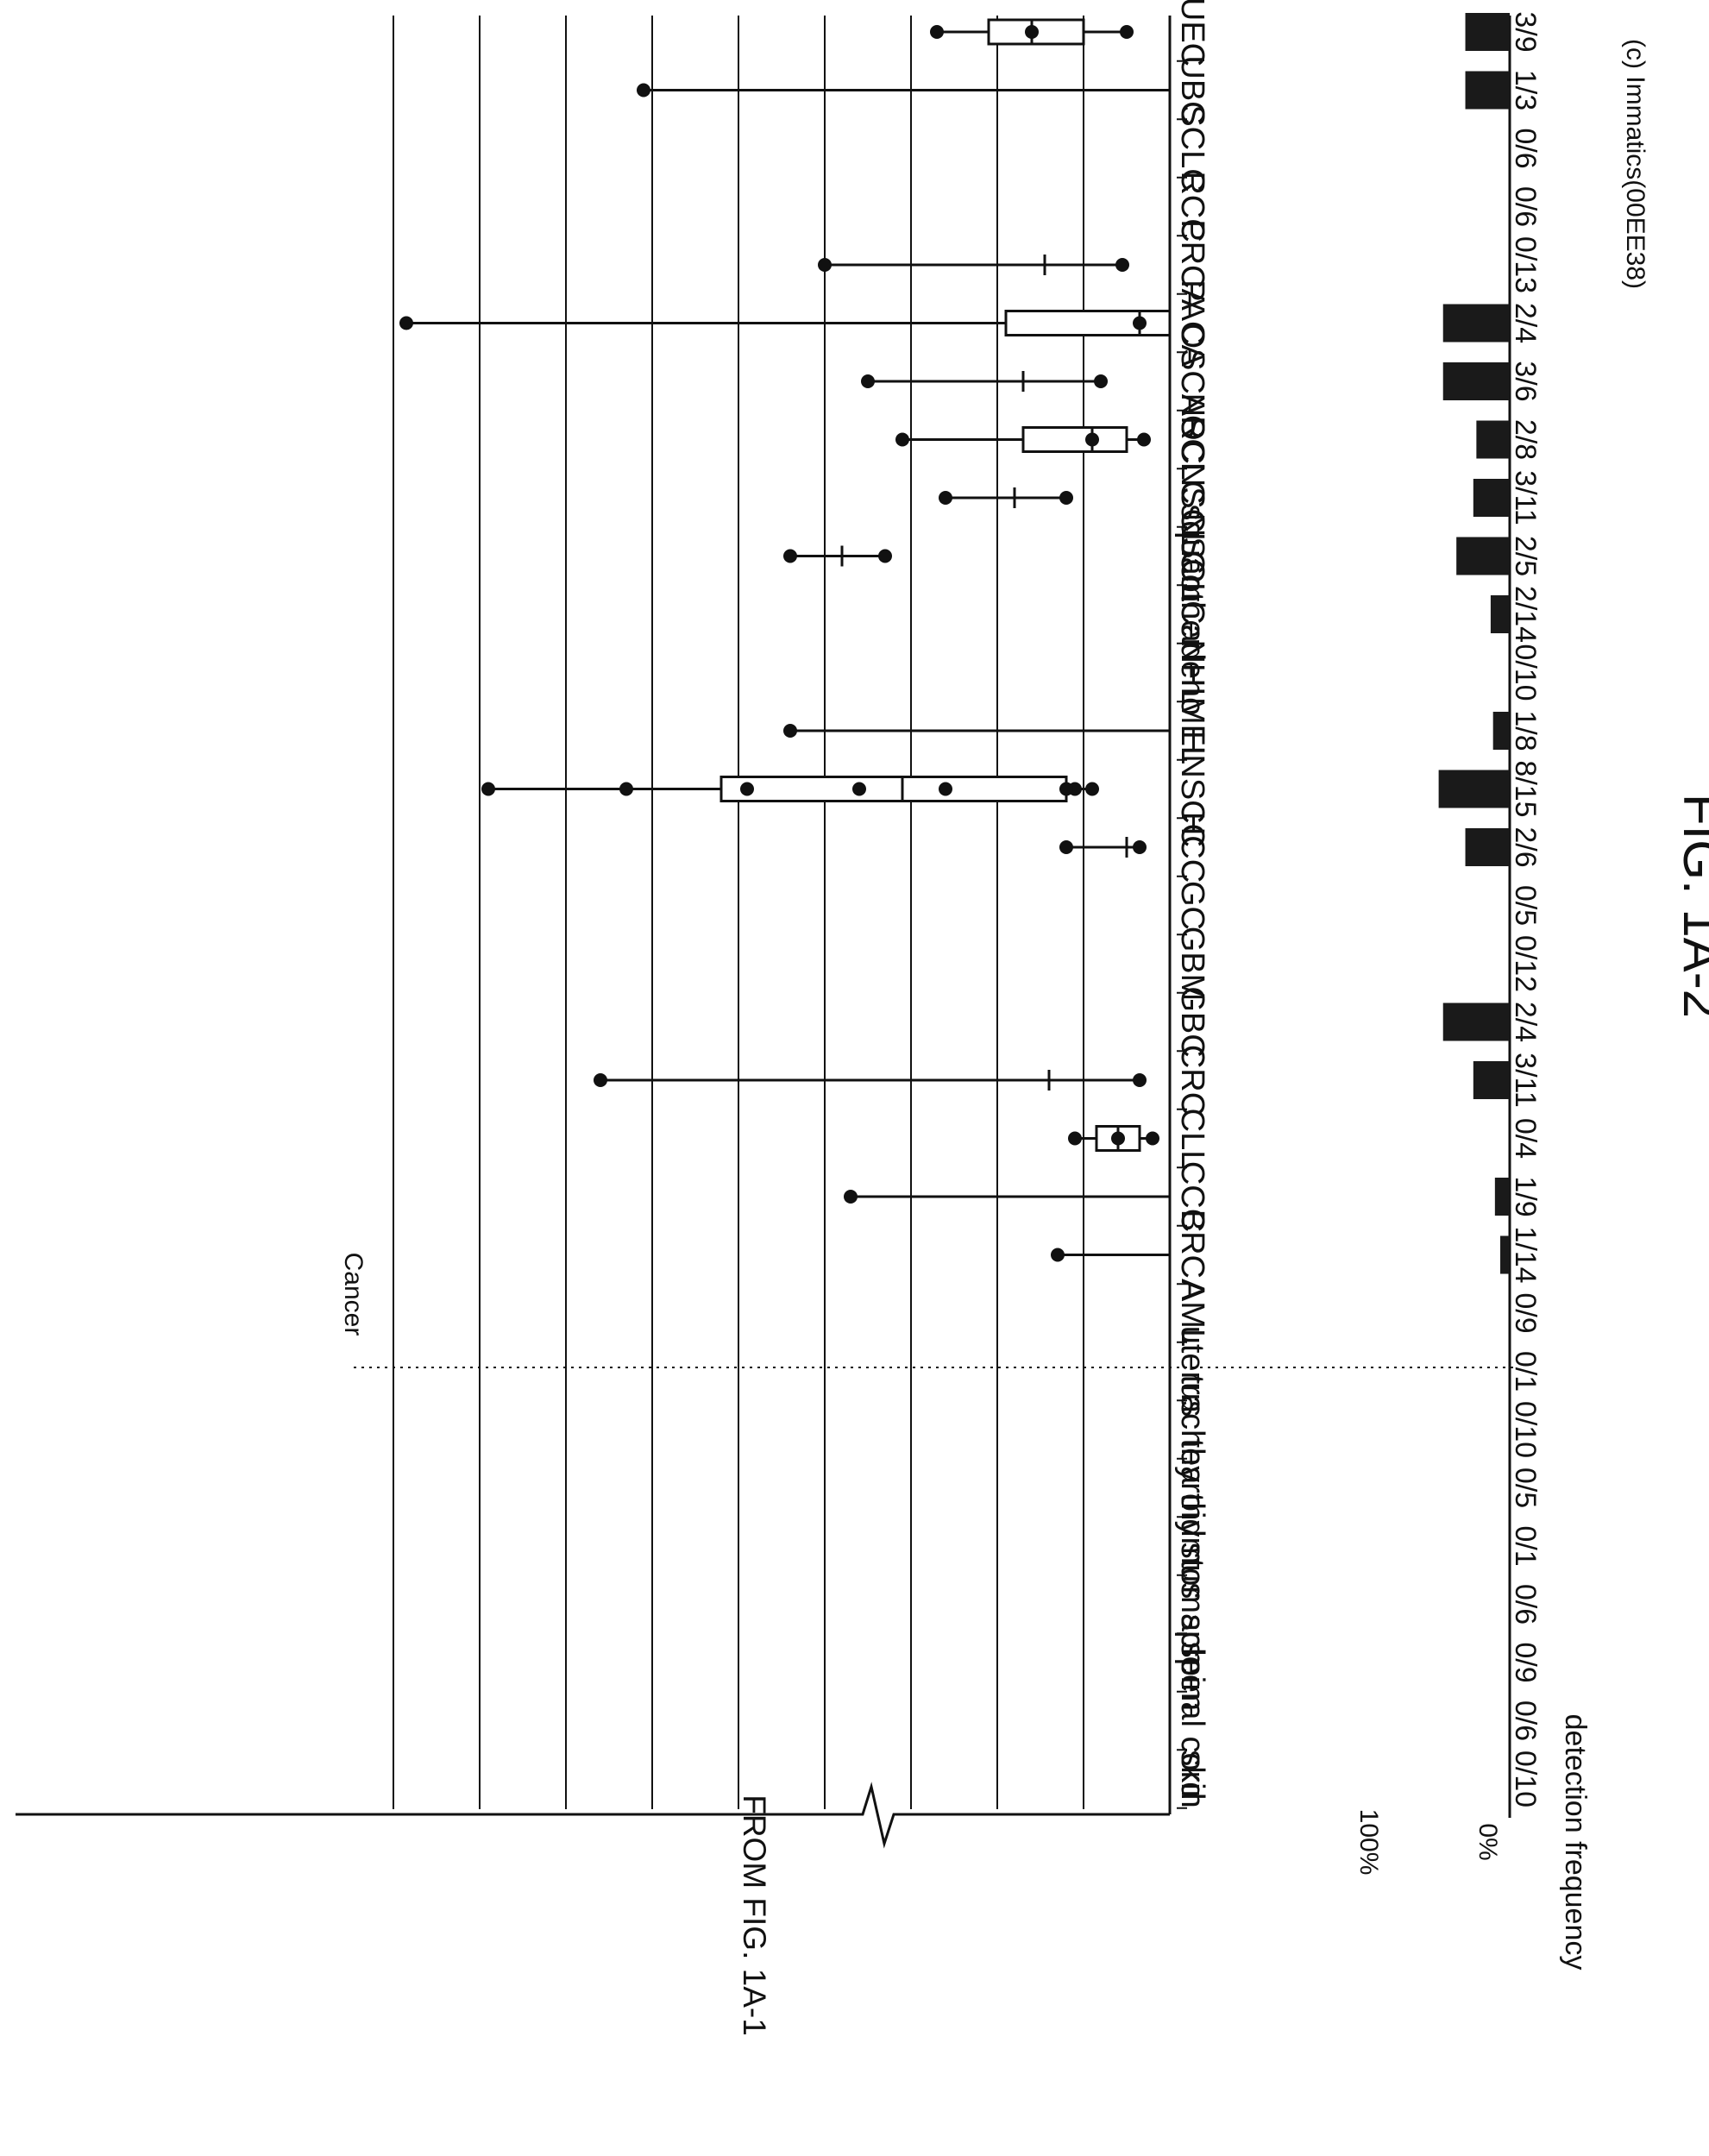 This screenshot has height=2156, width=1709. Describe the element at coordinates (1525, 498) in the screenshot. I see `detection-fraction-label: 3/11` at that location.